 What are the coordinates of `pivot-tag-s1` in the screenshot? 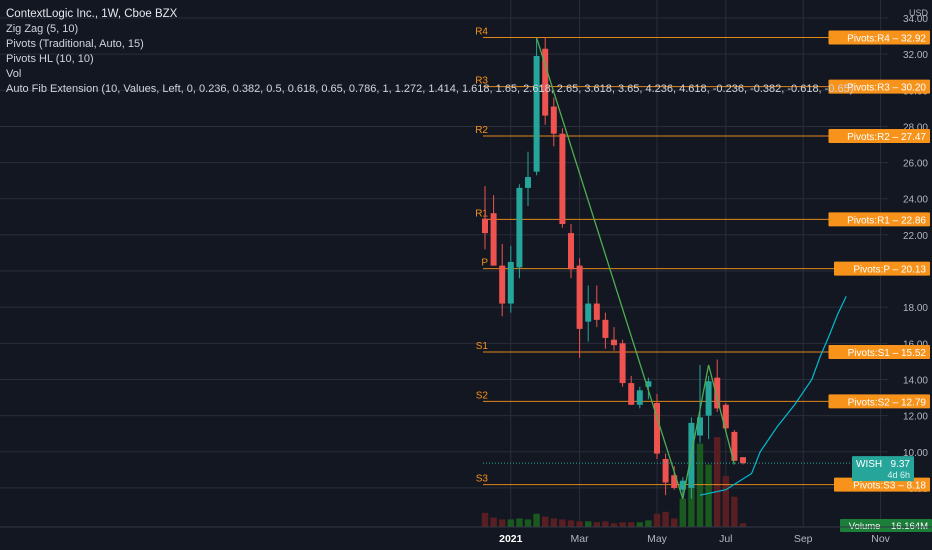 It's located at (879, 352).